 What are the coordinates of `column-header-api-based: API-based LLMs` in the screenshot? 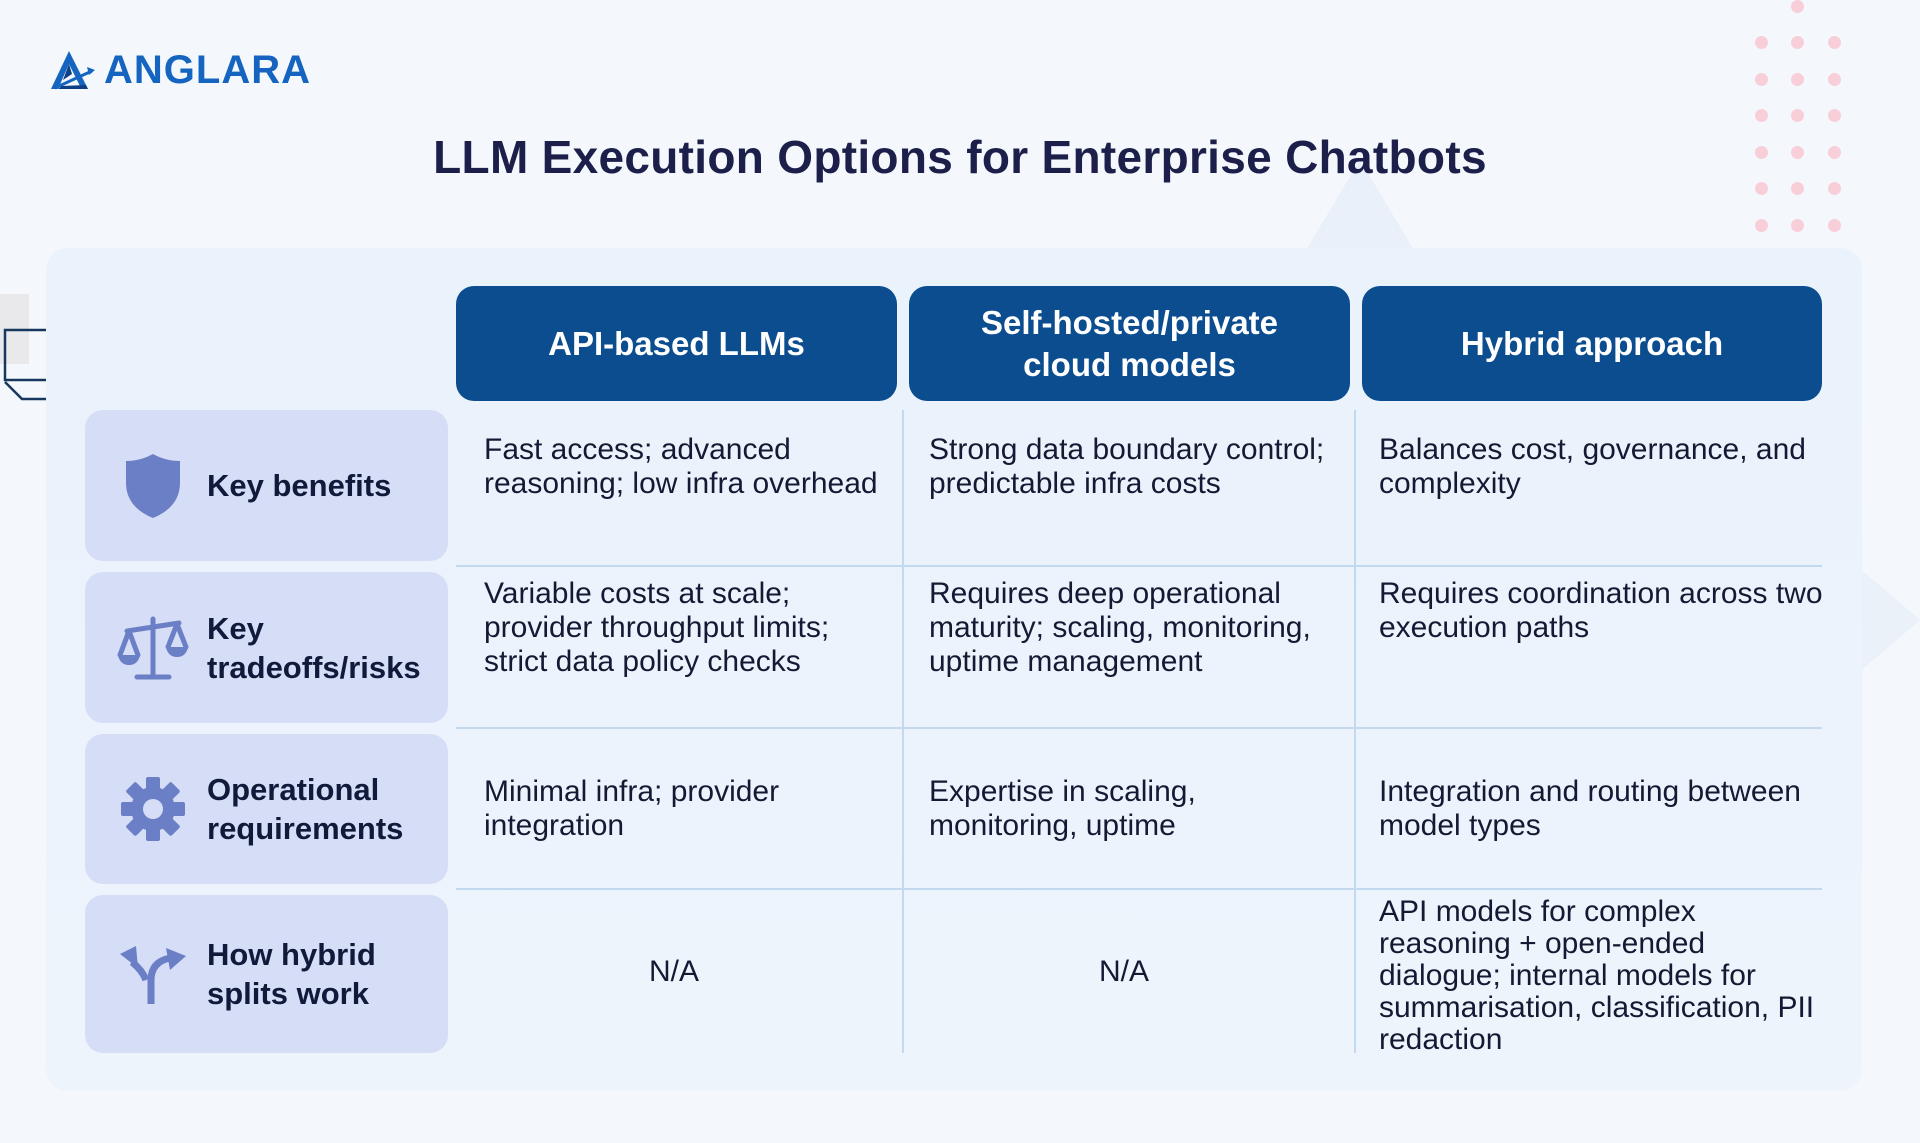 It's located at (676, 343).